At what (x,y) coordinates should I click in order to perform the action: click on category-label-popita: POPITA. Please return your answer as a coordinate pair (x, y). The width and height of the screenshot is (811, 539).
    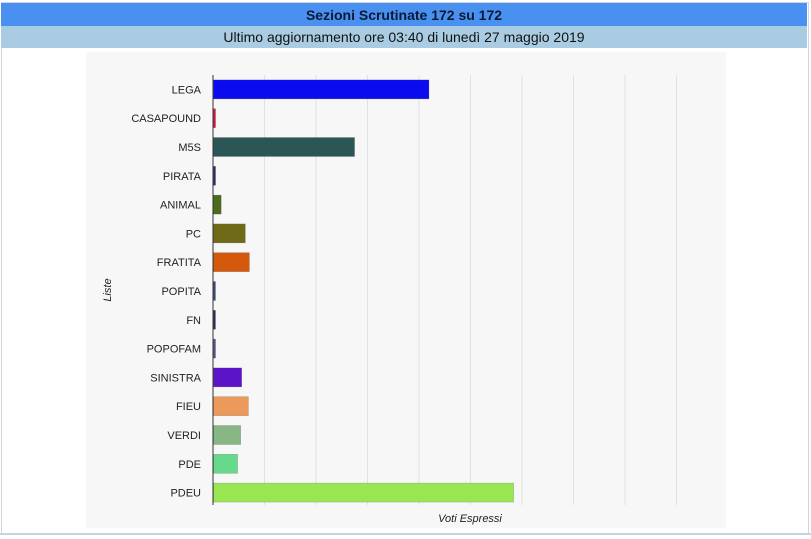
    Looking at the image, I should click on (181, 292).